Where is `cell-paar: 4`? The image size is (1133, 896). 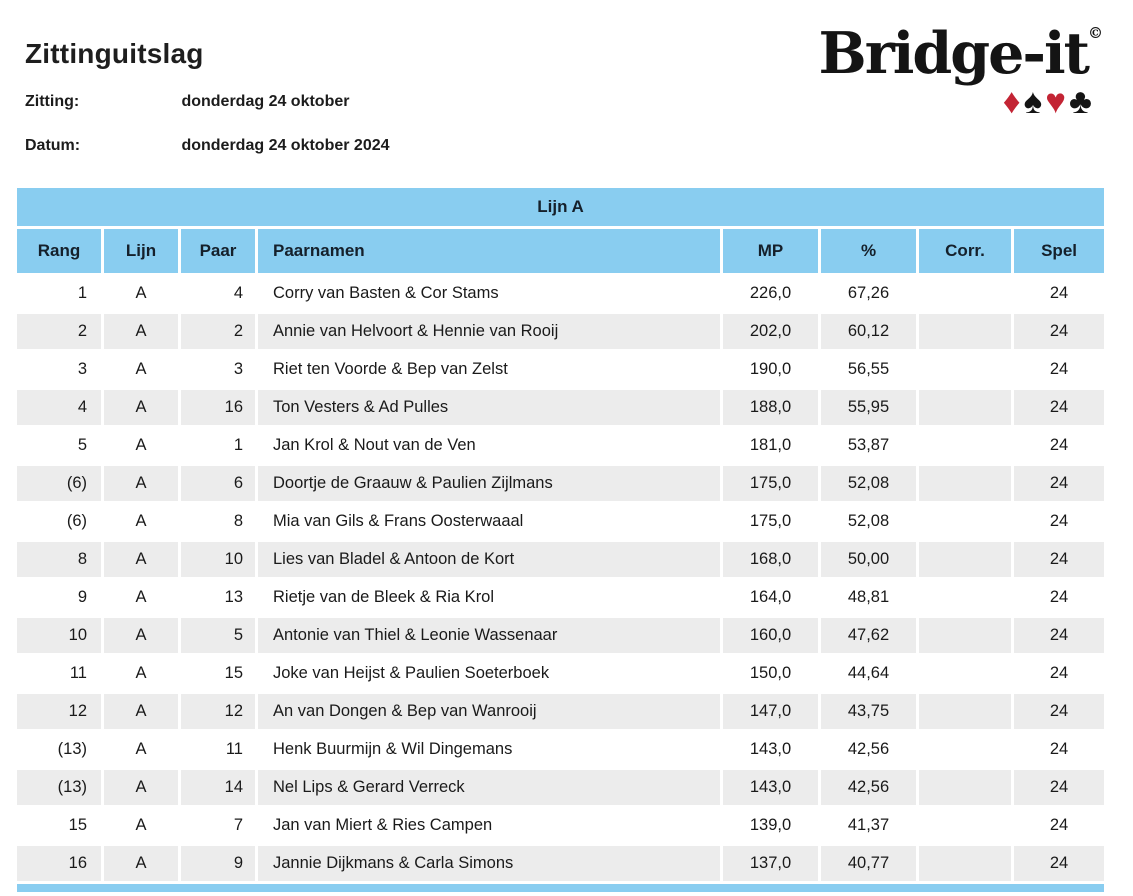 cell-paar: 4 is located at coordinates (218, 293).